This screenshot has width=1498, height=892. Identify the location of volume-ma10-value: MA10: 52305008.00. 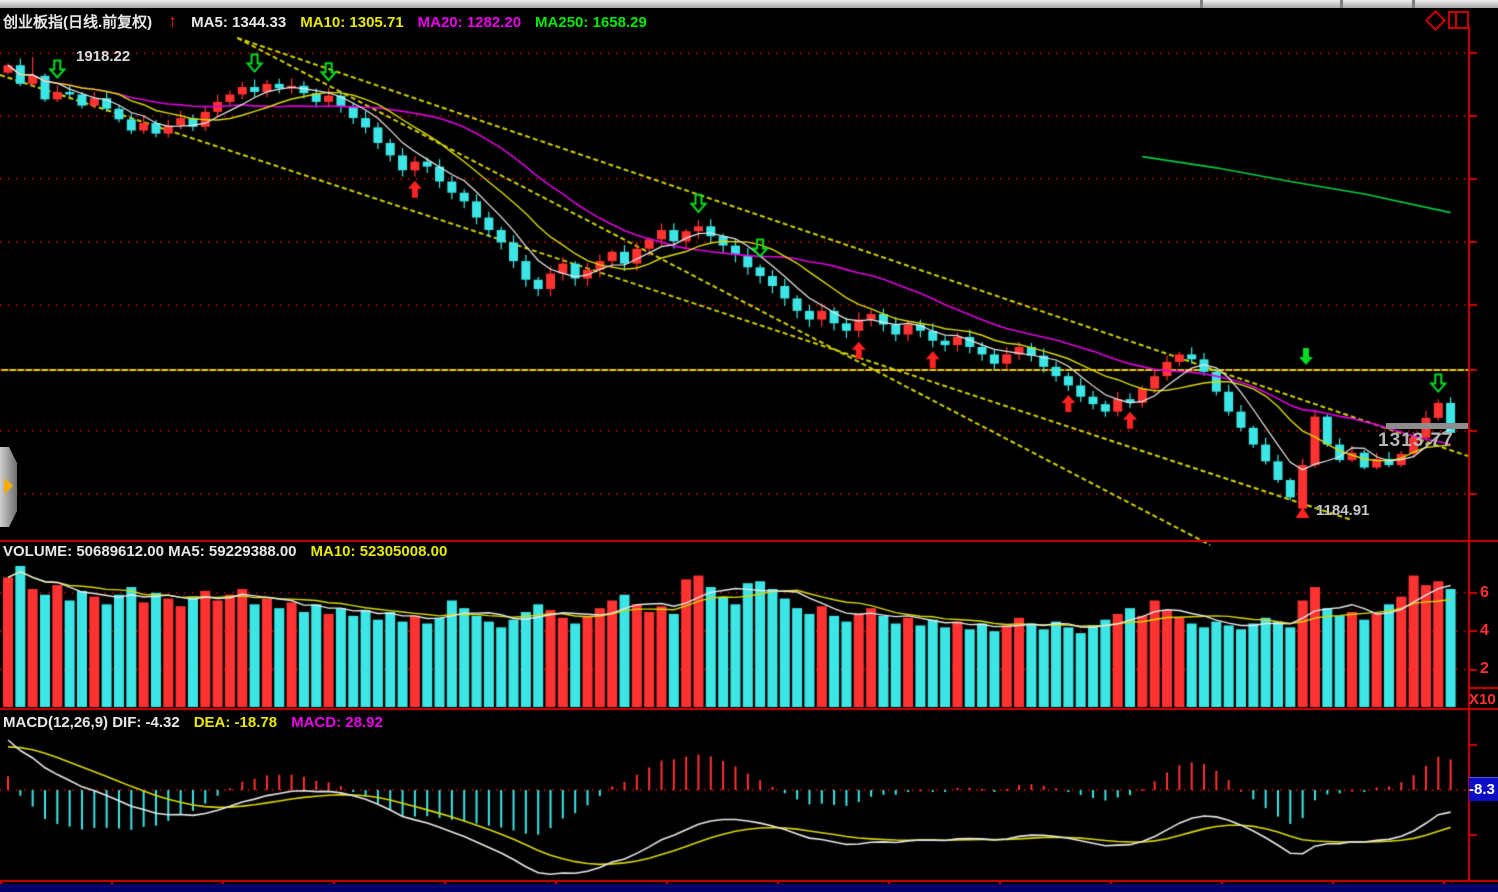
(379, 551).